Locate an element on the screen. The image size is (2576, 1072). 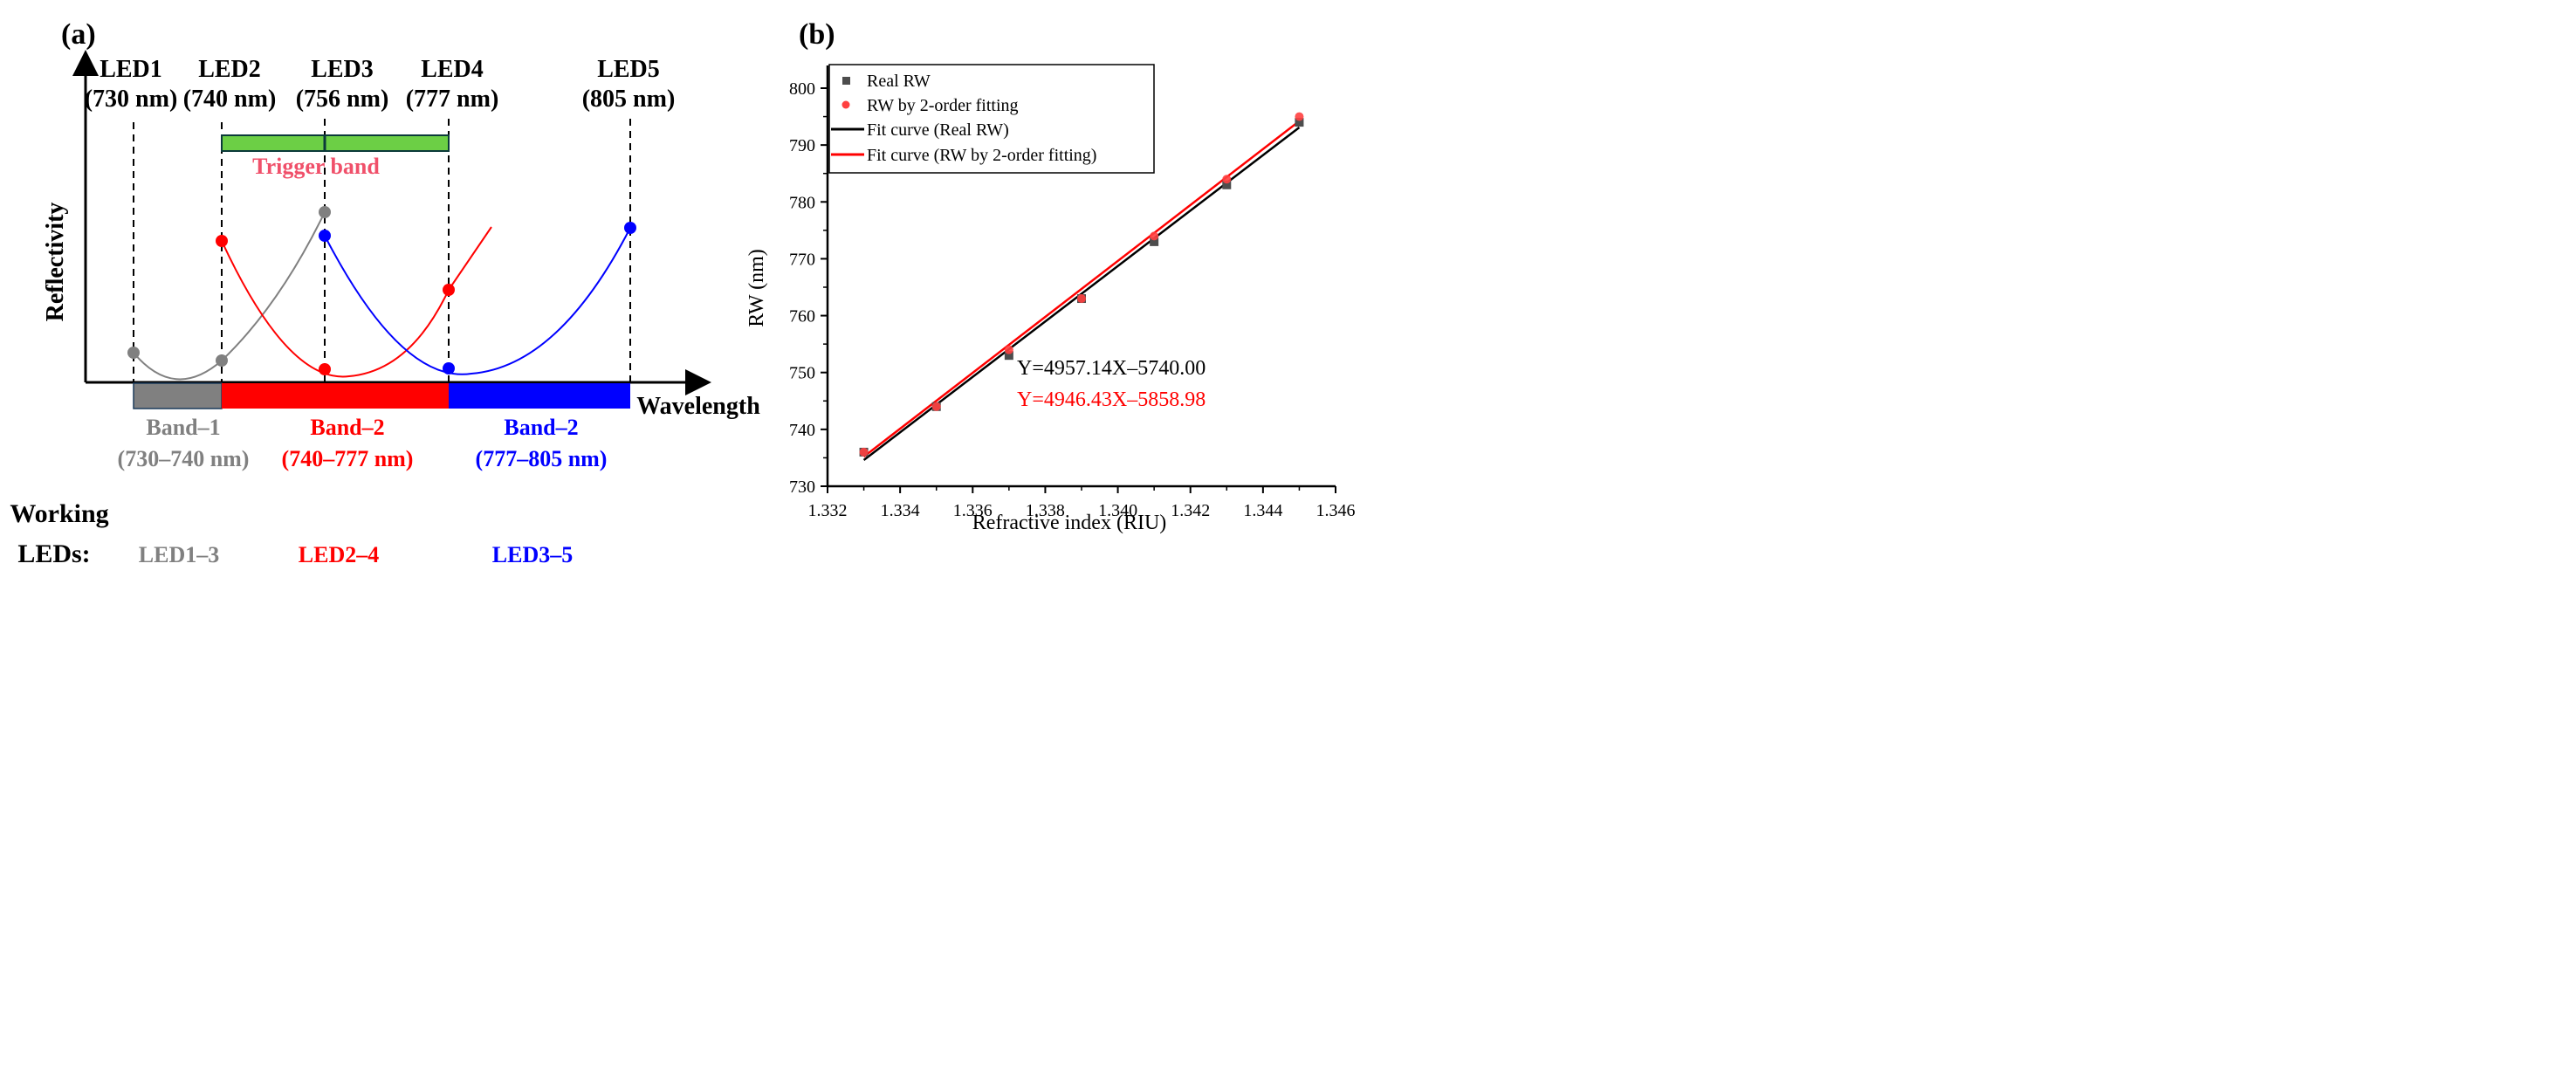
legend-square-marker is located at coordinates (846, 81).